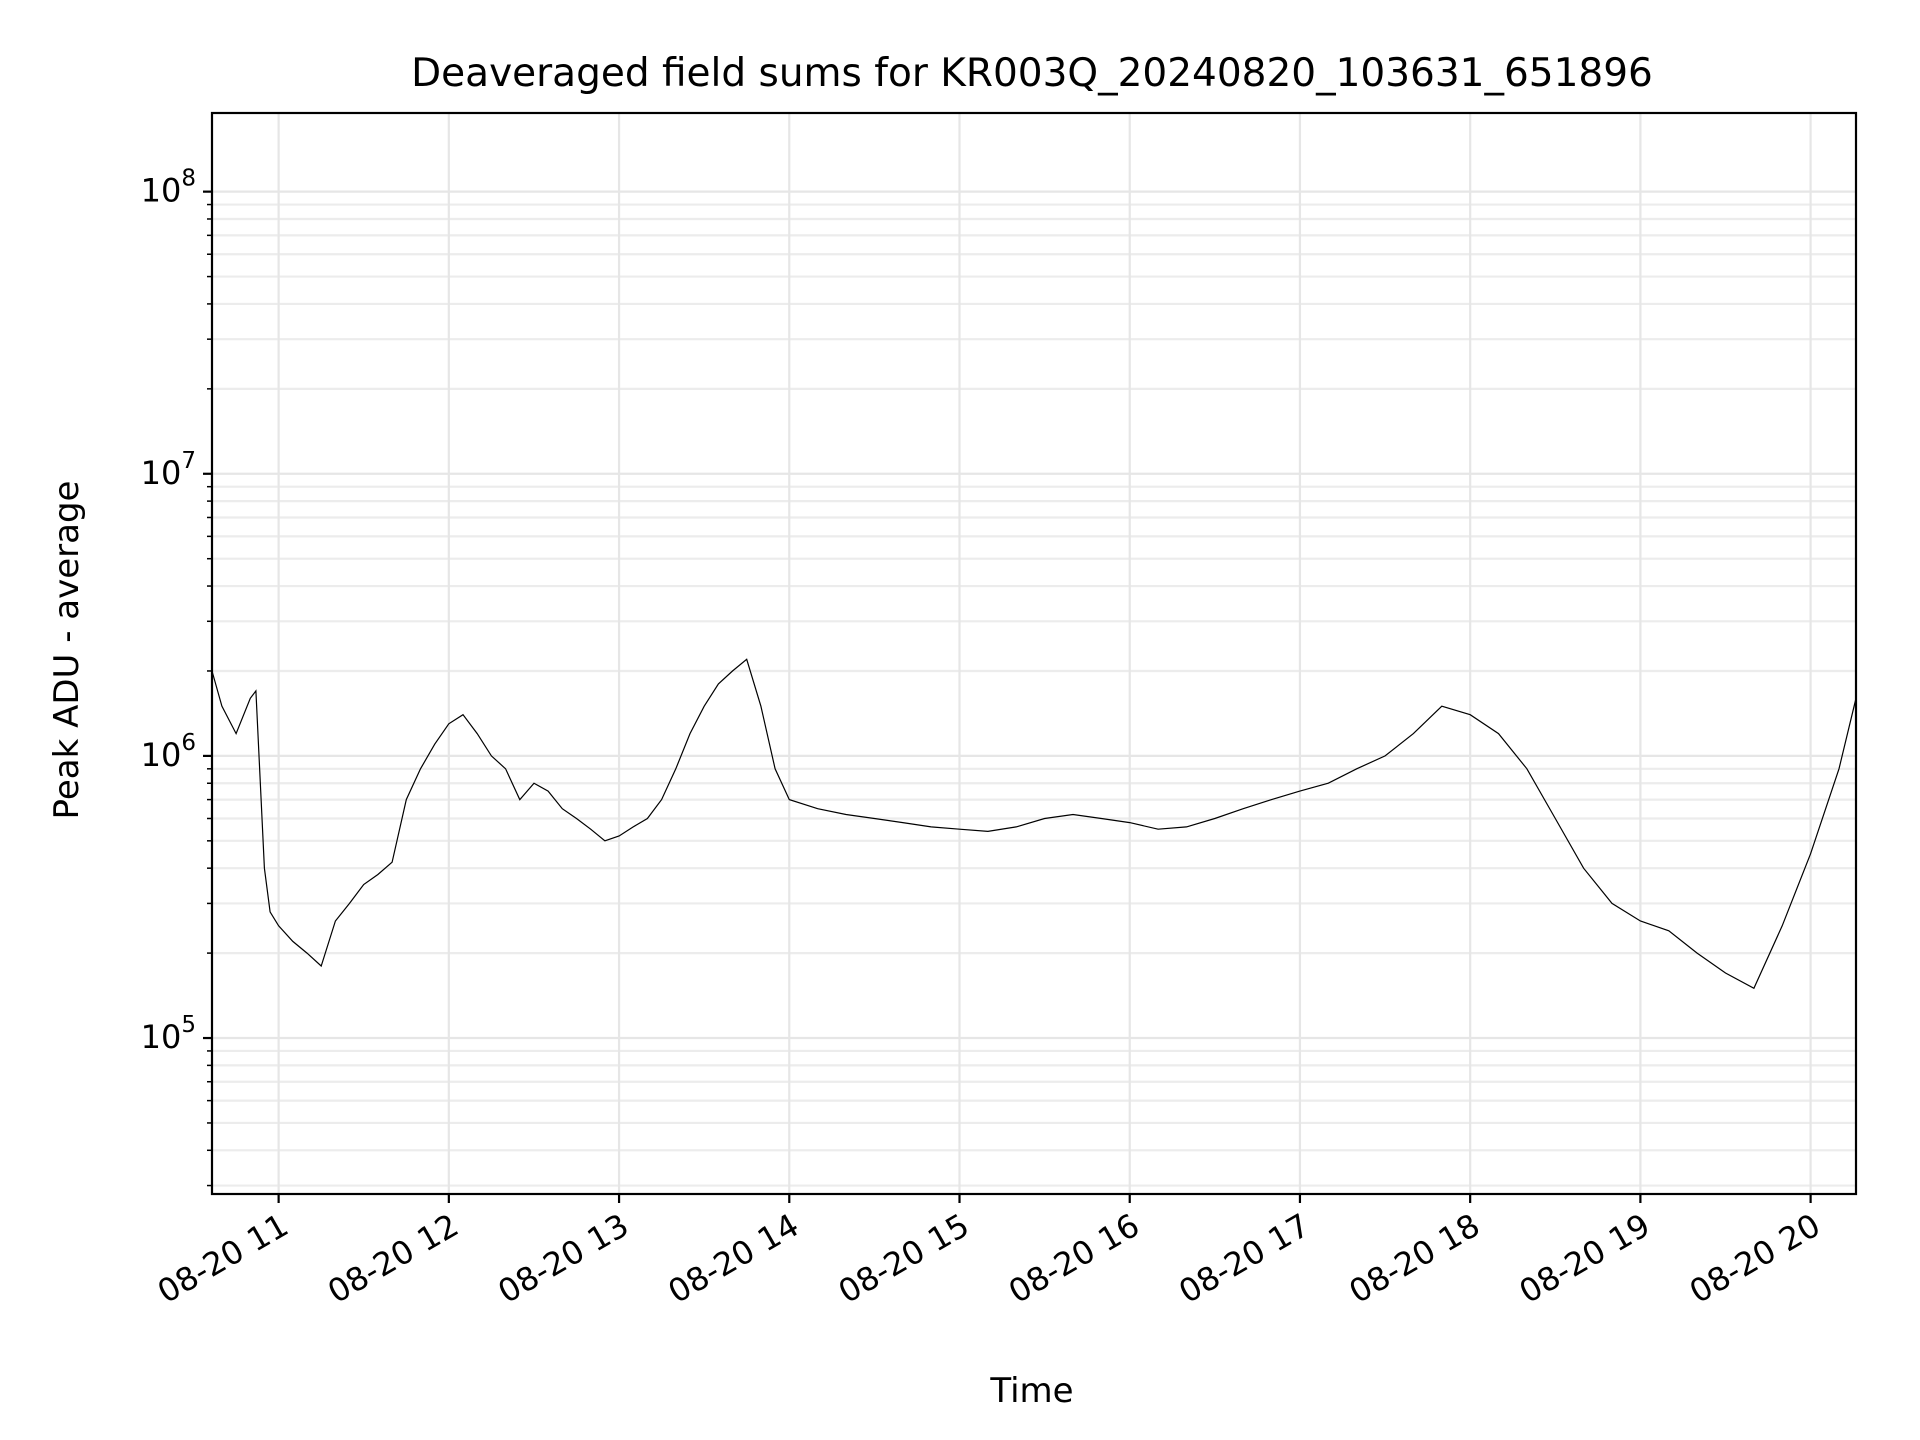 The height and width of the screenshot is (1440, 1920). I want to click on y-tick-exponent: 8, so click(188, 179).